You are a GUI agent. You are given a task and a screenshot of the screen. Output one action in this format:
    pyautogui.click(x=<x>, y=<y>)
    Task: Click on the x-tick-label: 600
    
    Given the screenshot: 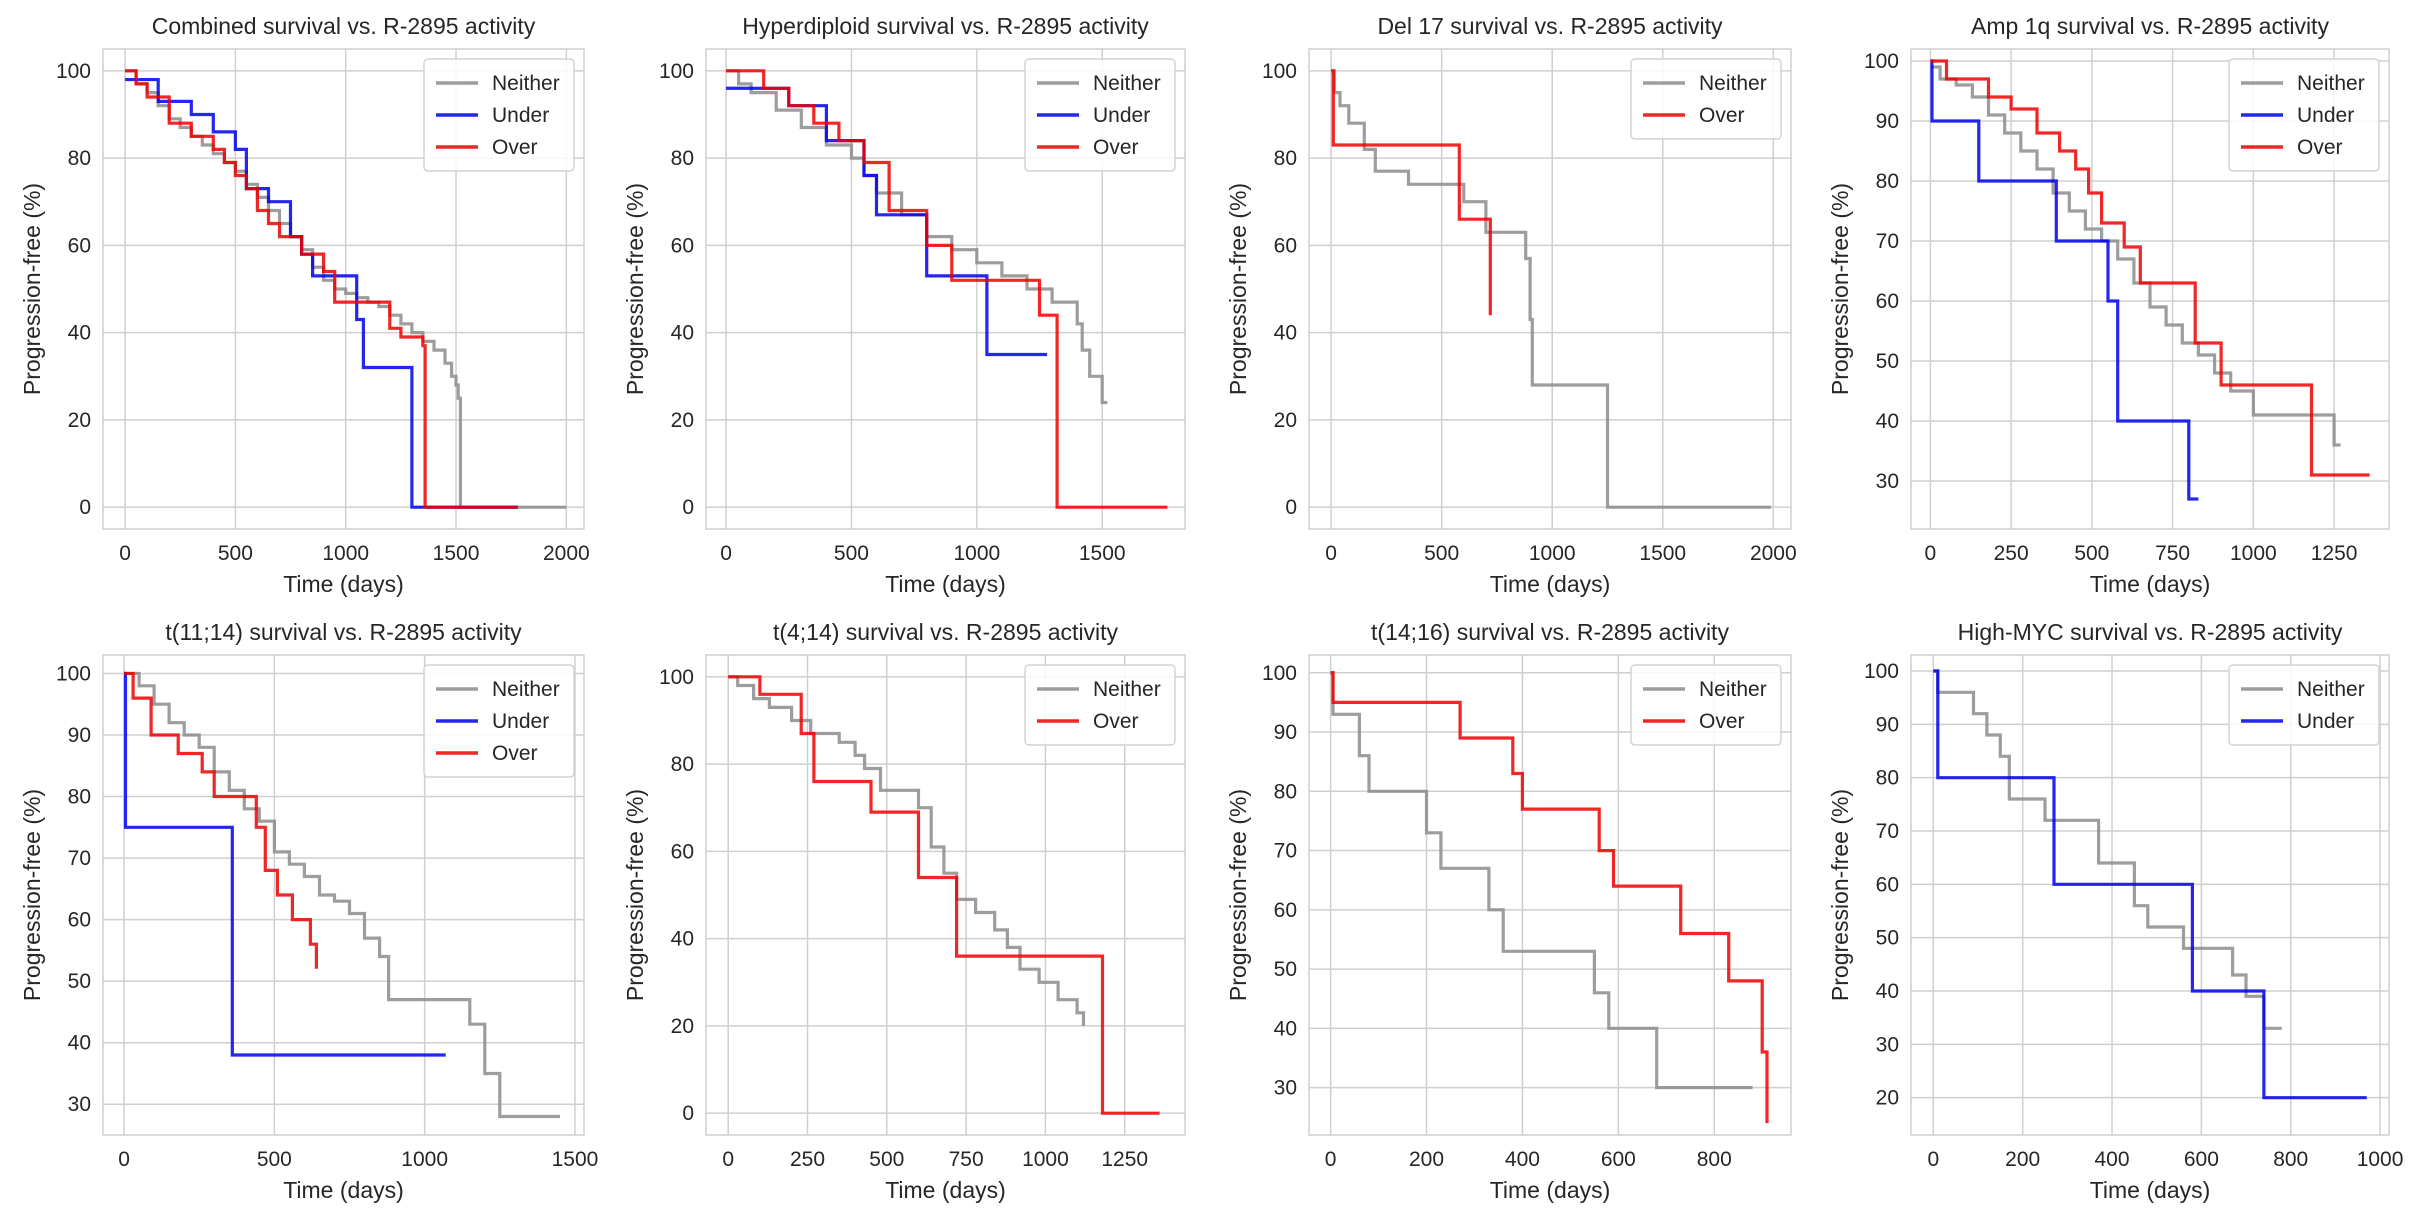 What is the action you would take?
    pyautogui.click(x=1618, y=1159)
    